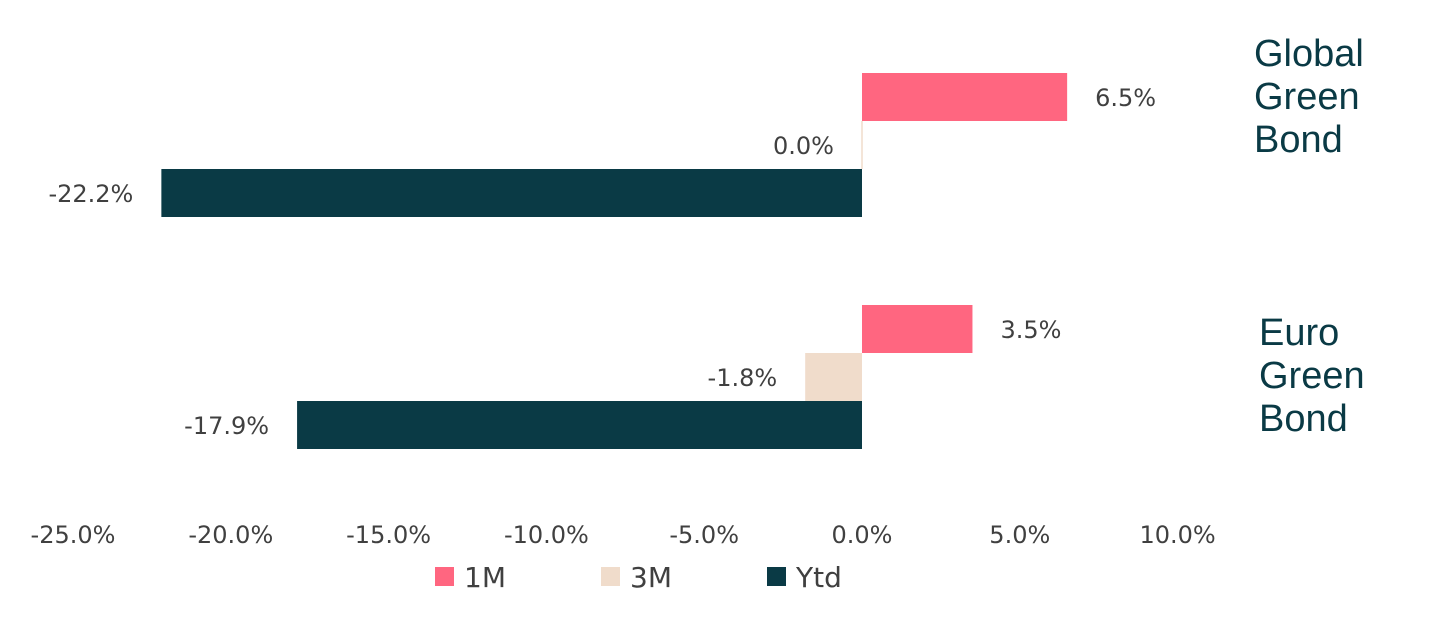  I want to click on x-tick-label: -5.0%, so click(704, 535).